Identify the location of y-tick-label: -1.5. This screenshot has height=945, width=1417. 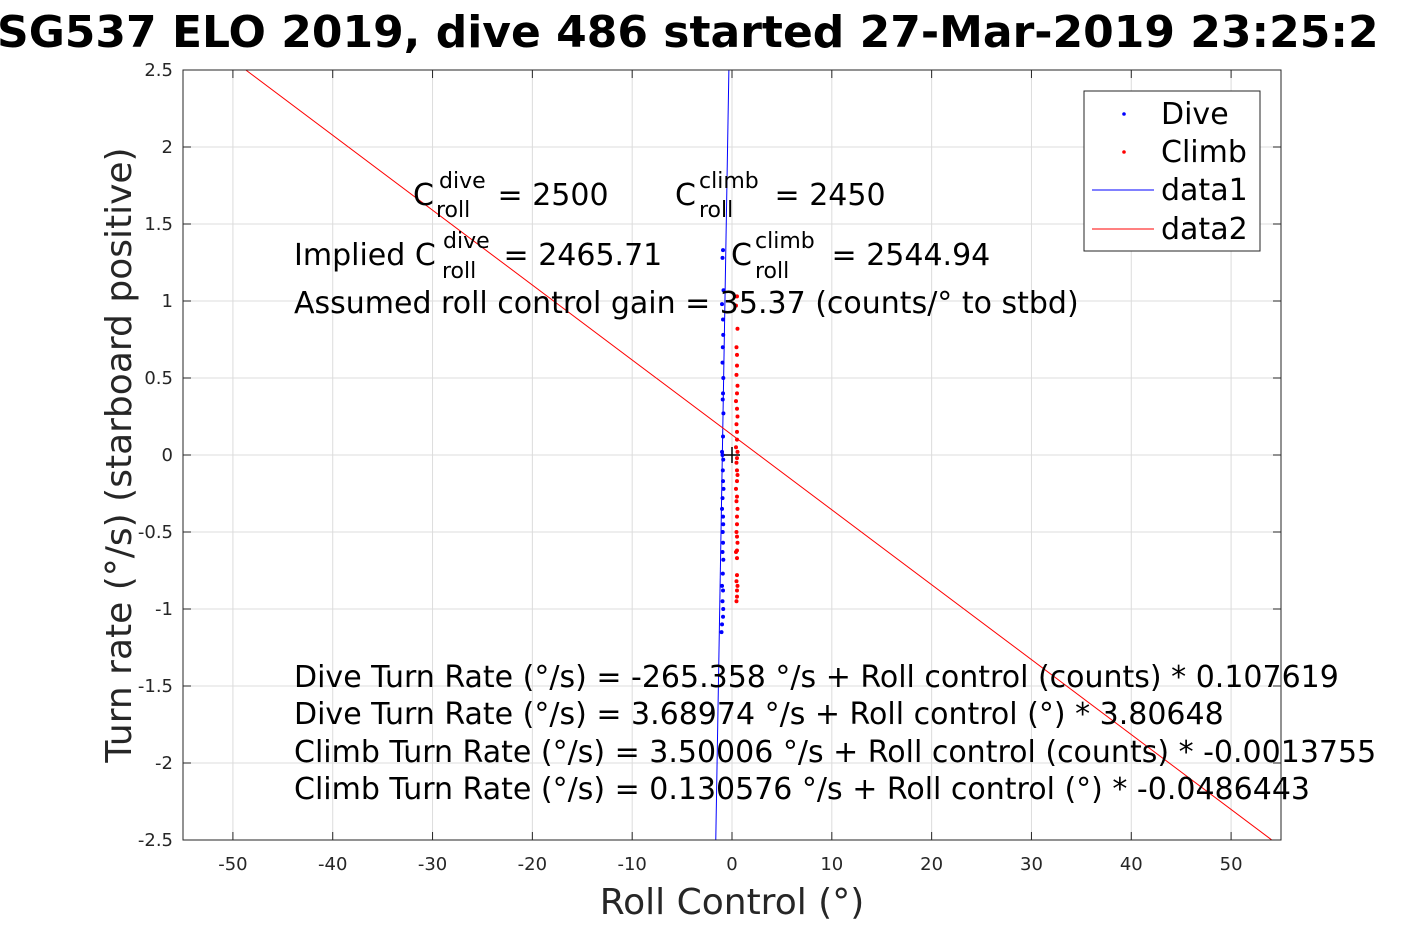
(155, 686).